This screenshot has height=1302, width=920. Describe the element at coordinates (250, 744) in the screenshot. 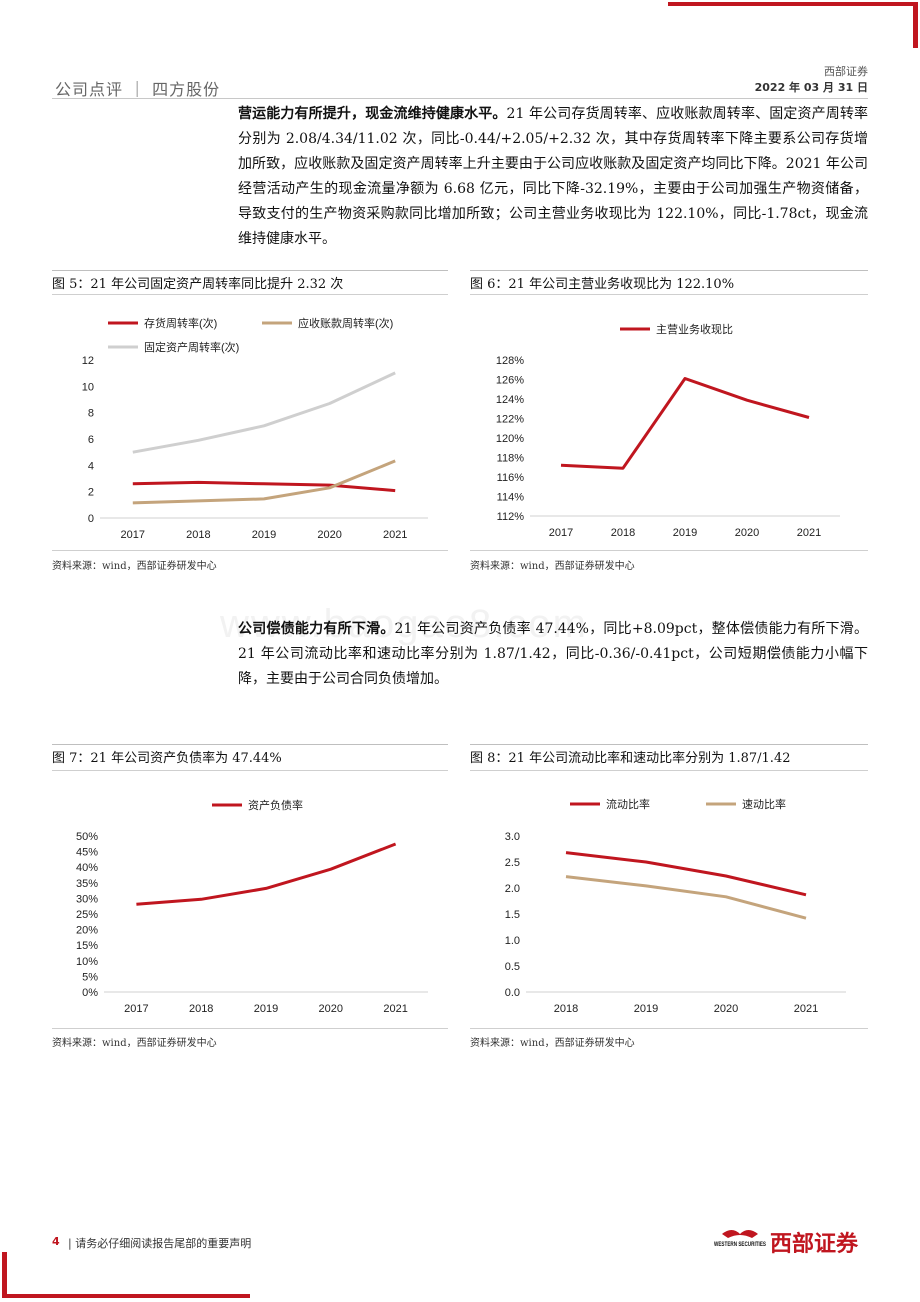

I see `fig7-top-rule` at that location.